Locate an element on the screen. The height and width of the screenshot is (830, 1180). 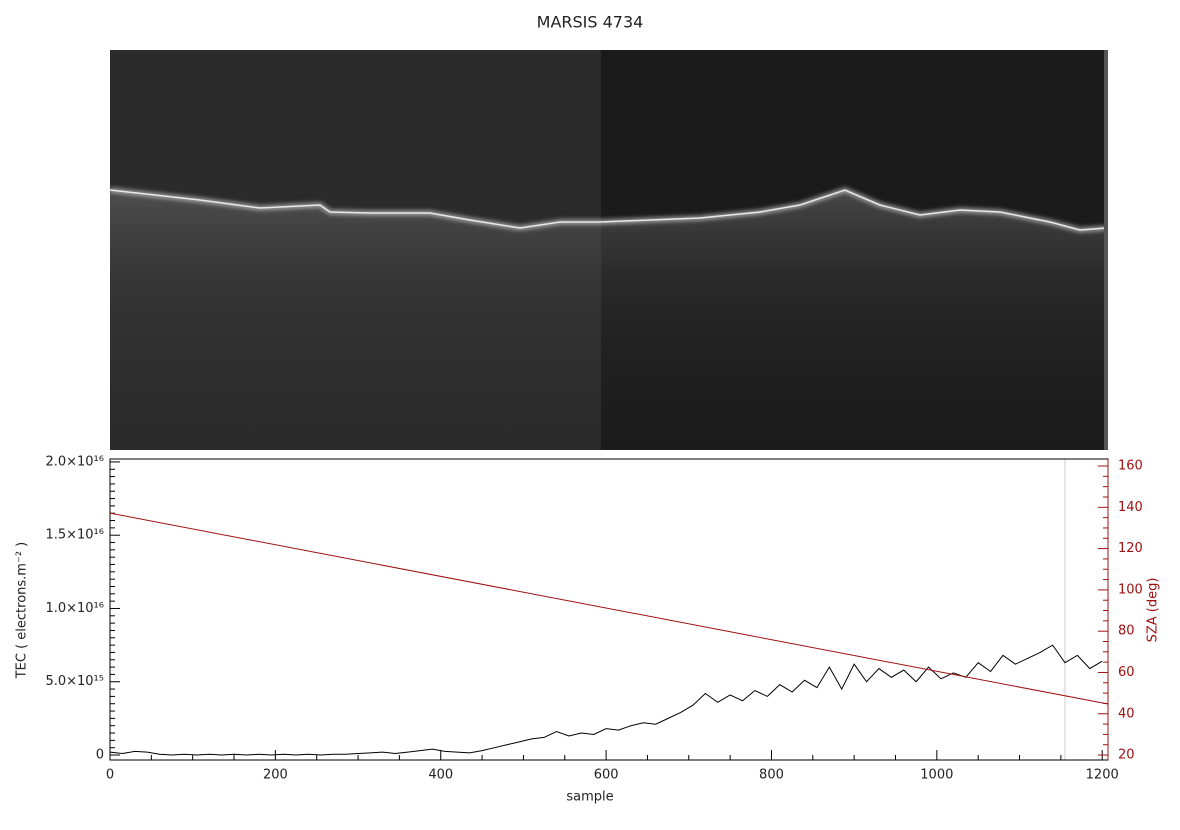
y2-tick-label: 160 is located at coordinates (1130, 466).